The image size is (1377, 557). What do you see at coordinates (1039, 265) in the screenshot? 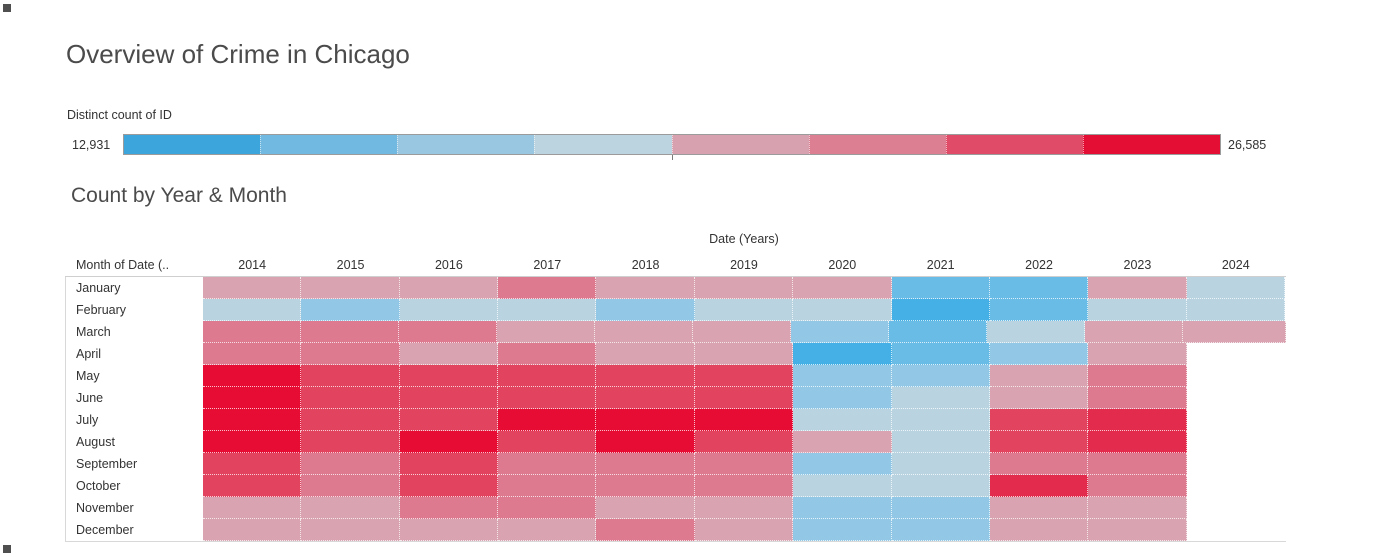
I see `column-header-year-2022: 2022` at bounding box center [1039, 265].